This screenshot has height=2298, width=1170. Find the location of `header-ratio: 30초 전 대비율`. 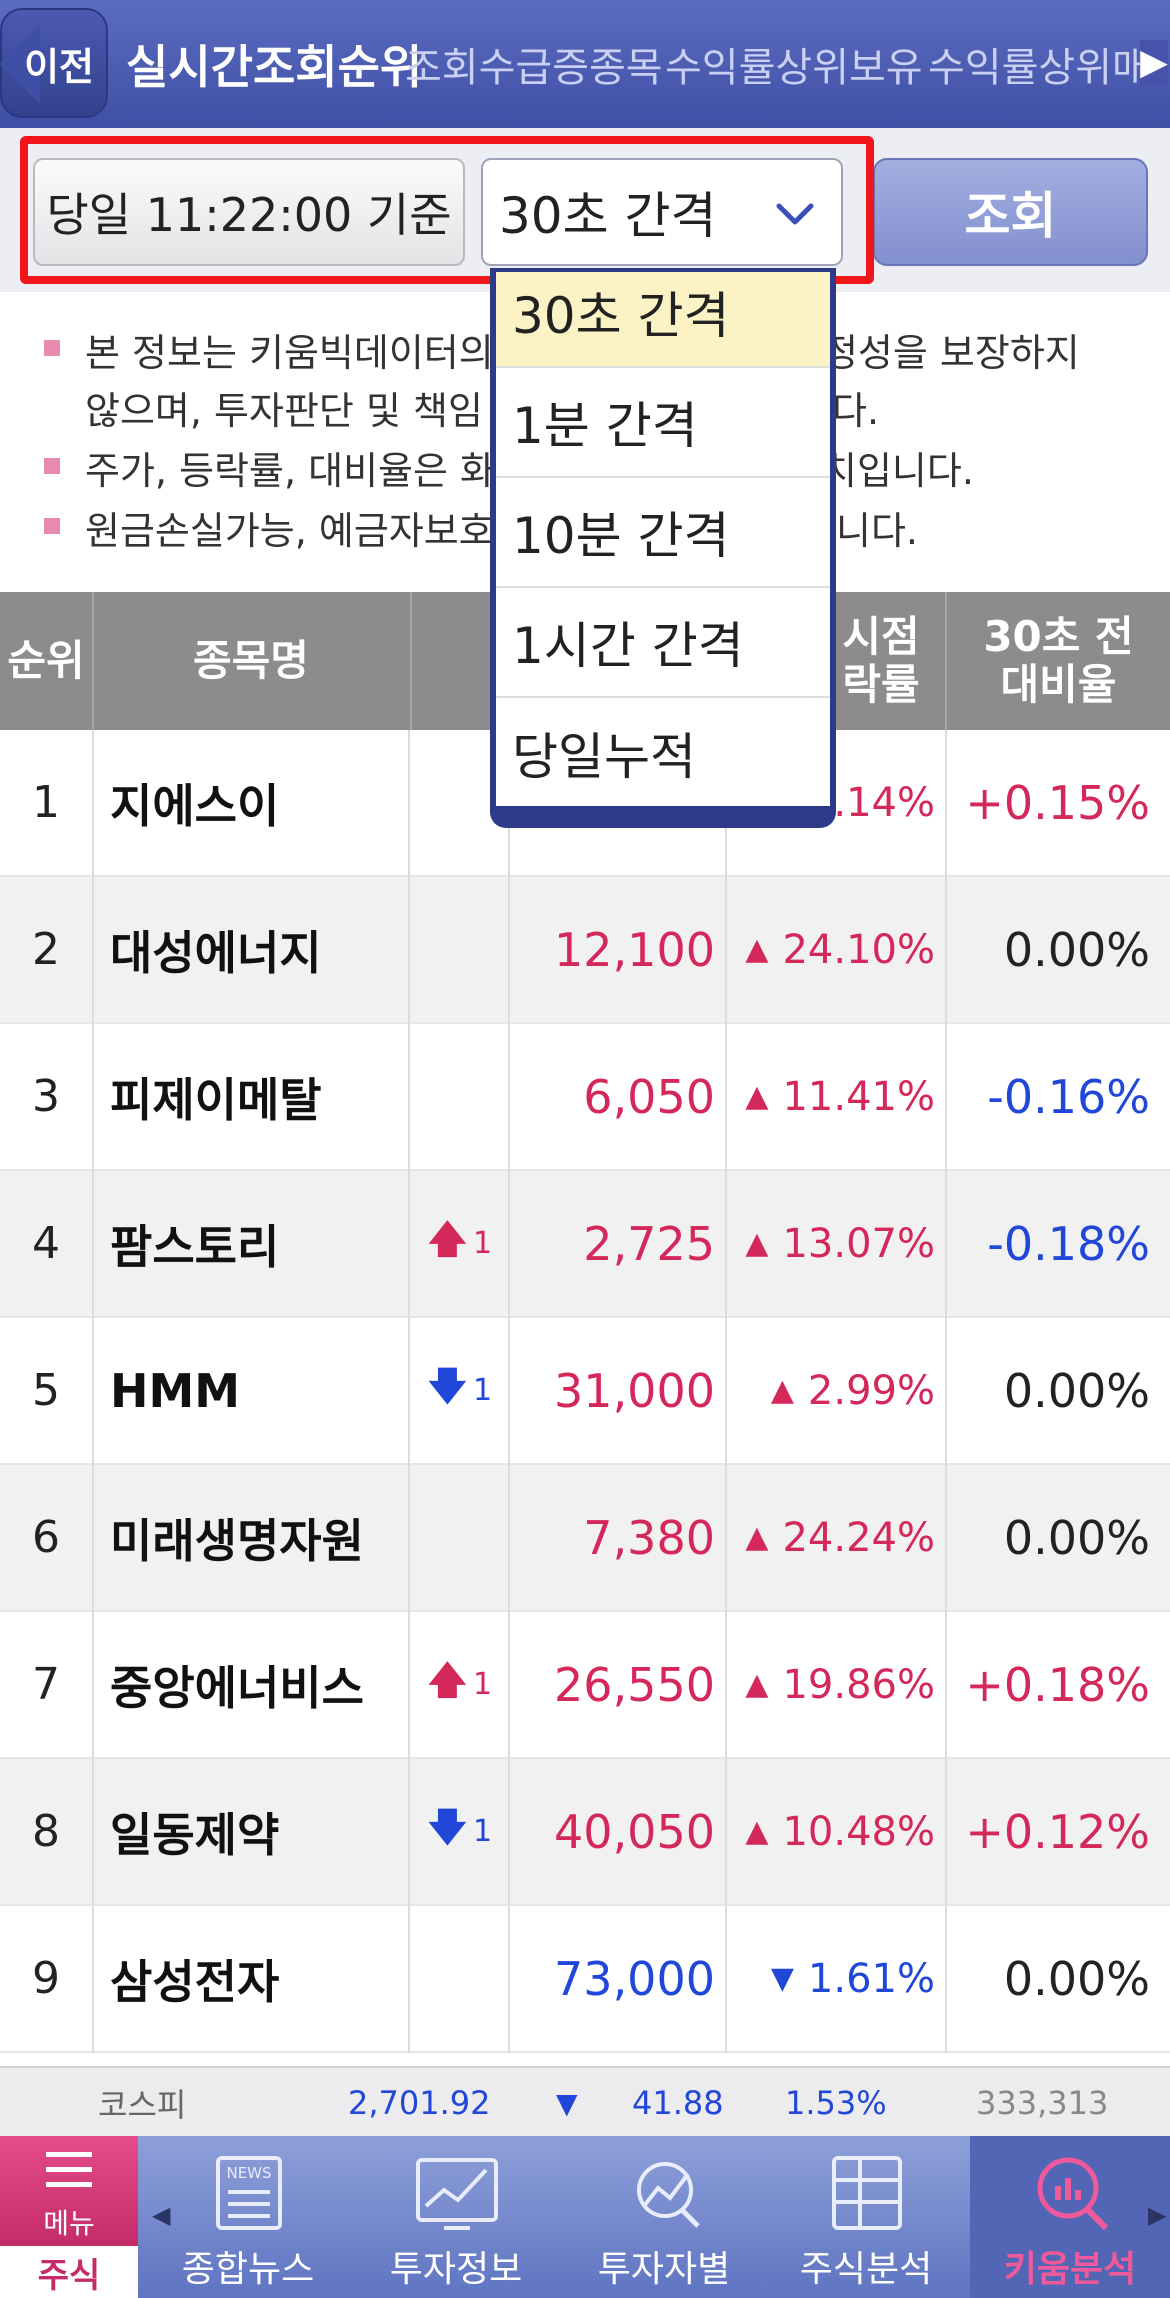

header-ratio: 30초 전 대비율 is located at coordinates (1058, 661).